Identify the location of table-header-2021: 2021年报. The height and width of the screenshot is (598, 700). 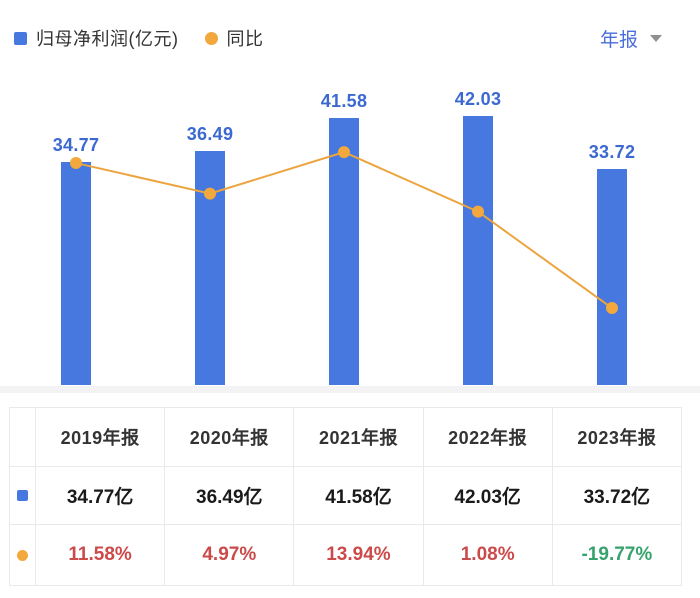
(358, 437).